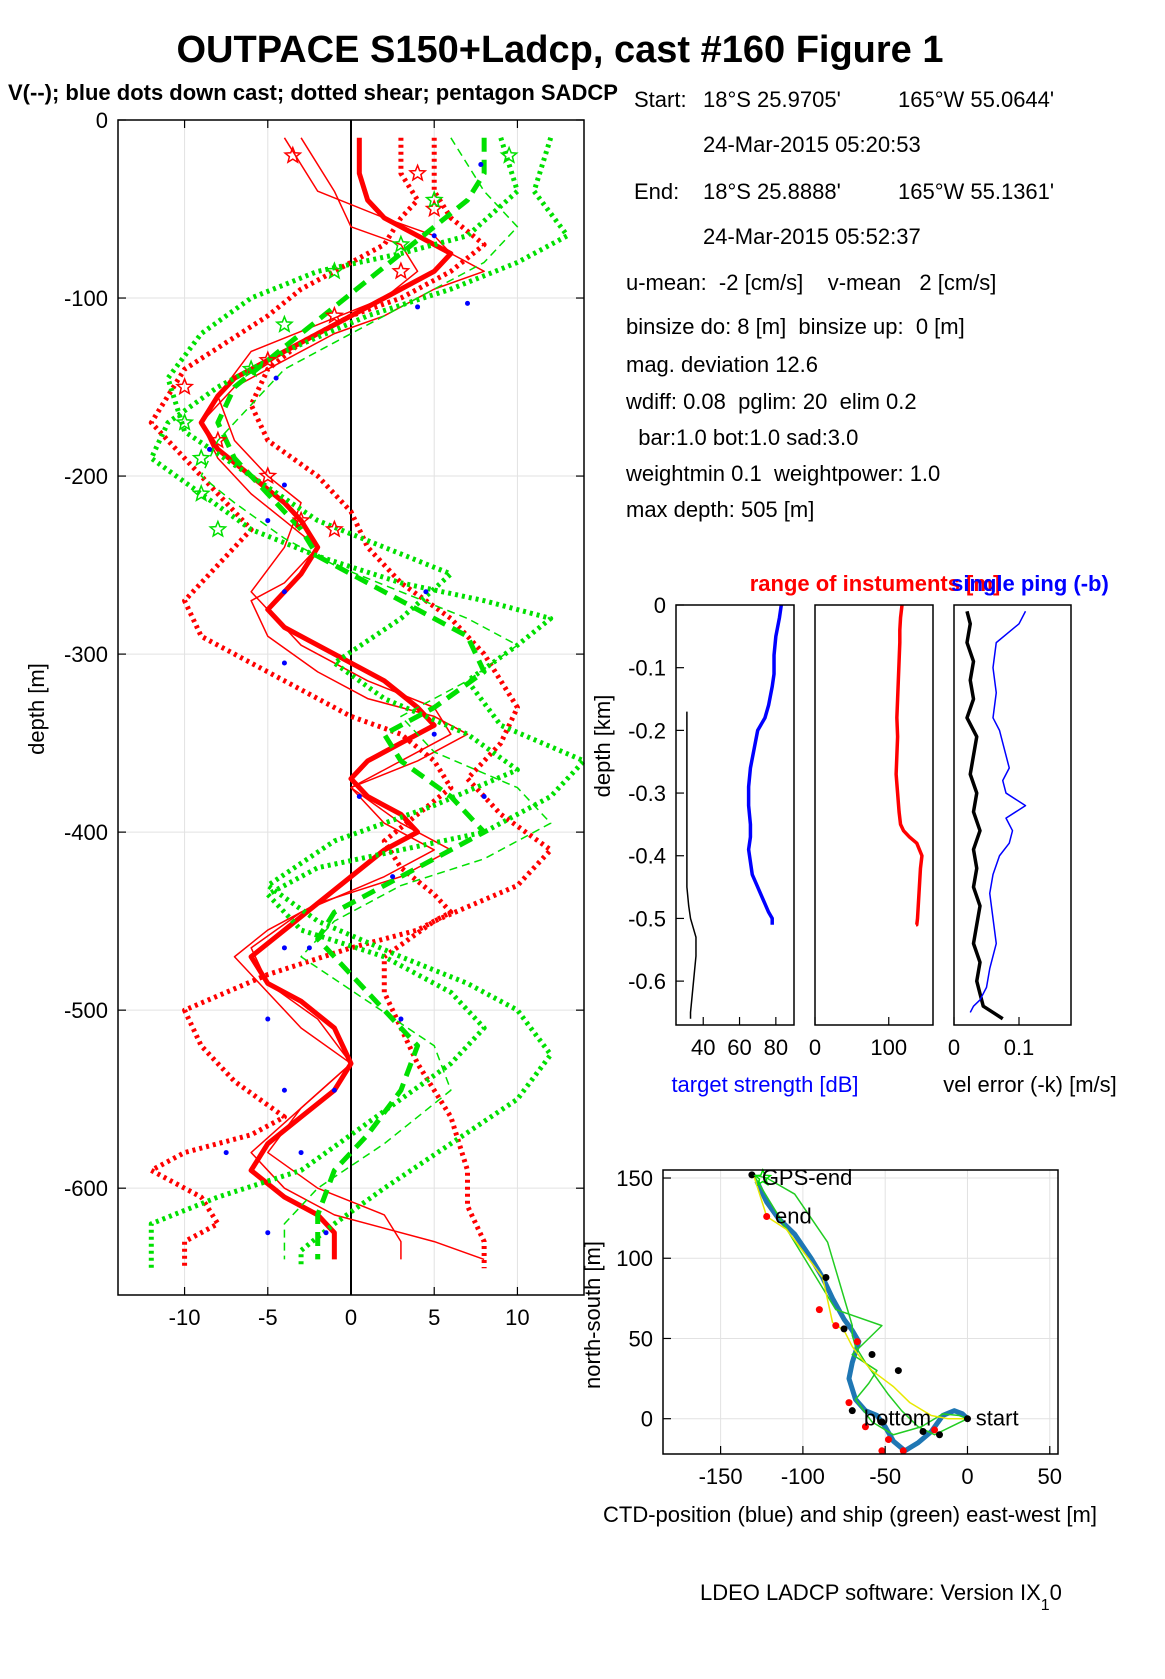 This screenshot has height=1679, width=1165. I want to click on x-tick-label: -50, so click(885, 1476).